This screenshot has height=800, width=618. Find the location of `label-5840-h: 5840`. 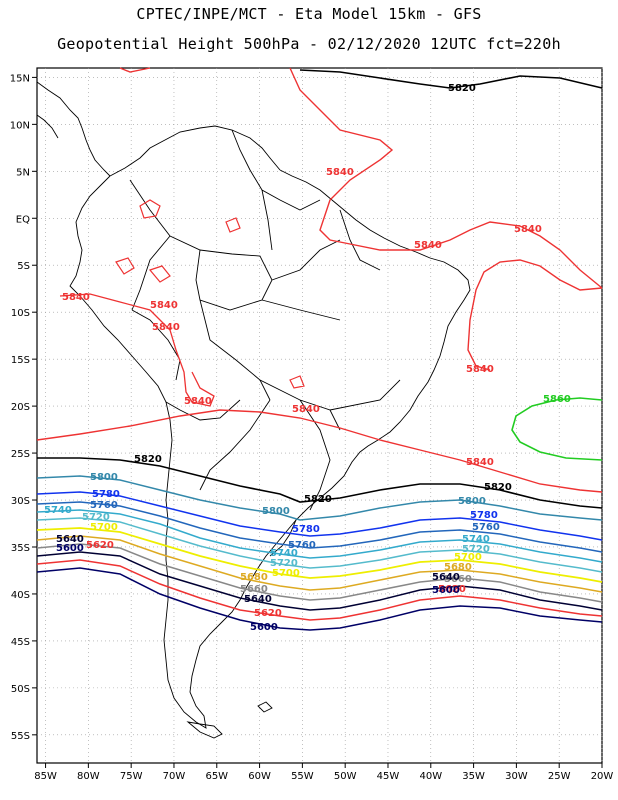

label-5840-h: 5840 is located at coordinates (306, 409).